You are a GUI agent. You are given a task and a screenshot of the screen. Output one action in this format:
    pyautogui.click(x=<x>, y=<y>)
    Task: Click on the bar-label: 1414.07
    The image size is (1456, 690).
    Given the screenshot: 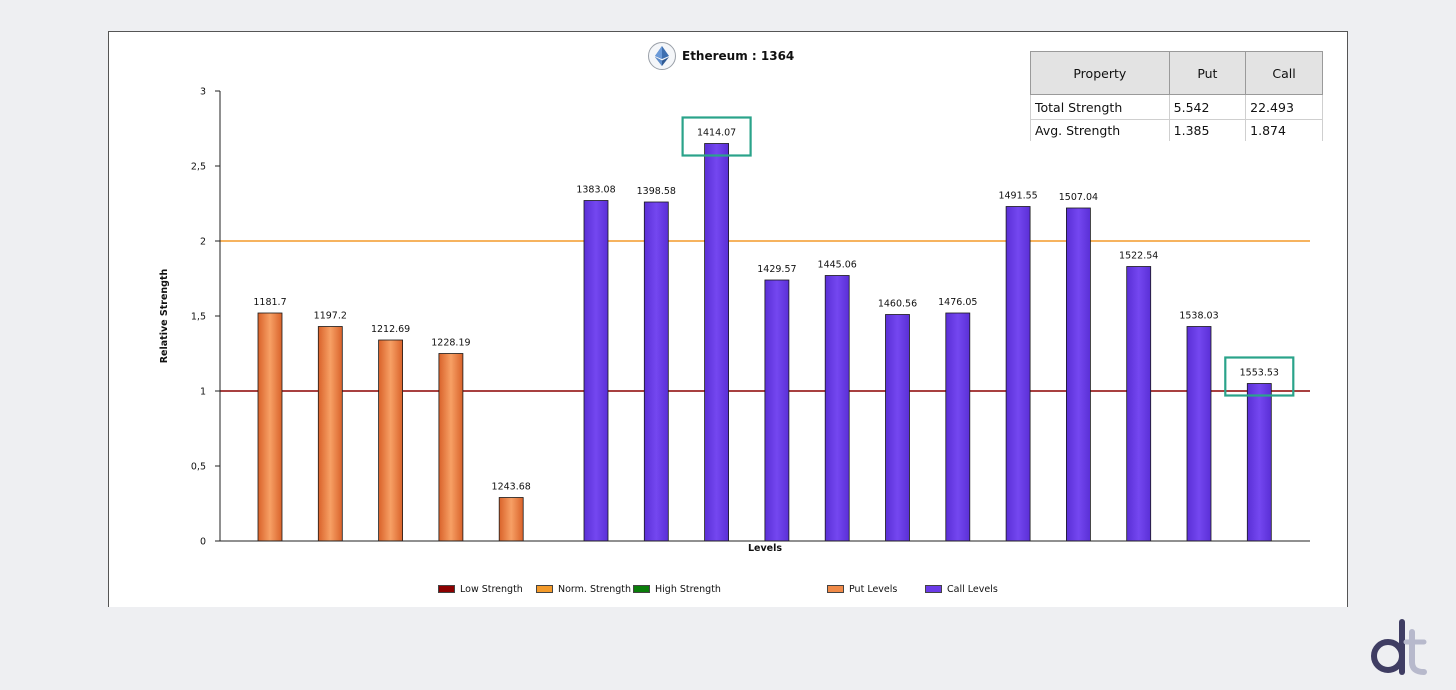 What is the action you would take?
    pyautogui.click(x=716, y=133)
    